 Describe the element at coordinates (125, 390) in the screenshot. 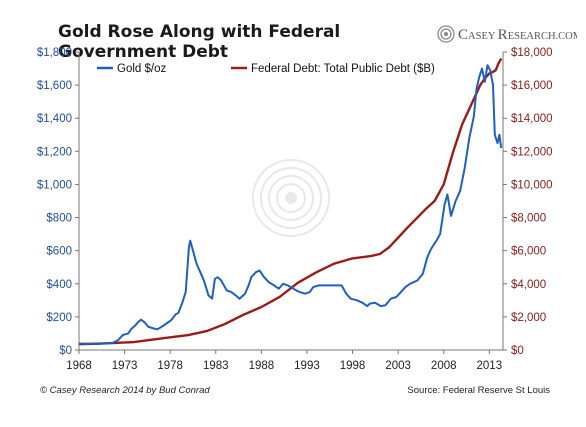

I see `credit-text: © Casey Research 2014 by Bud Conrad` at that location.